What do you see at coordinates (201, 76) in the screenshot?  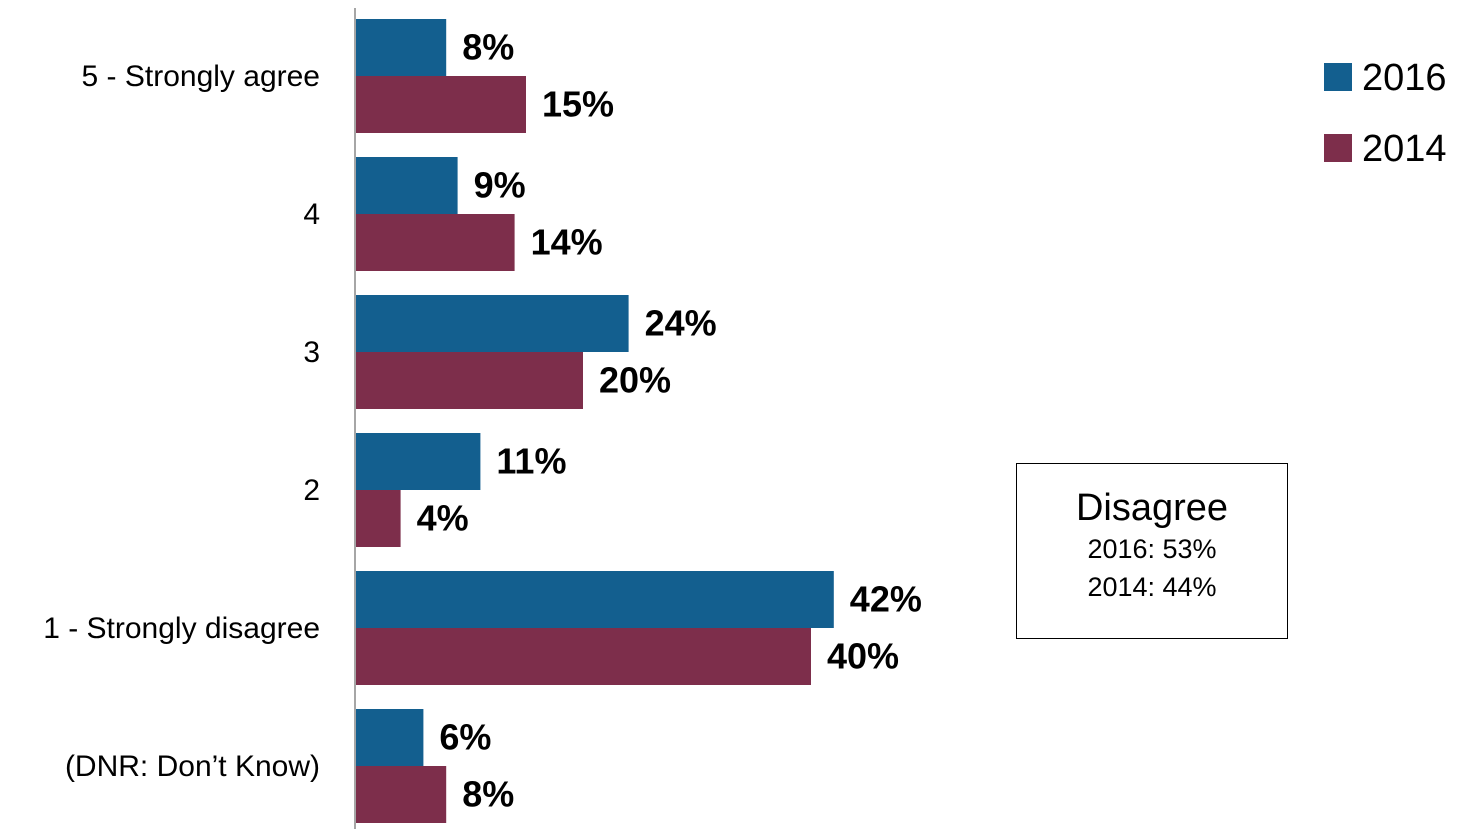 I see `category-label: 5 - Strongly agree` at bounding box center [201, 76].